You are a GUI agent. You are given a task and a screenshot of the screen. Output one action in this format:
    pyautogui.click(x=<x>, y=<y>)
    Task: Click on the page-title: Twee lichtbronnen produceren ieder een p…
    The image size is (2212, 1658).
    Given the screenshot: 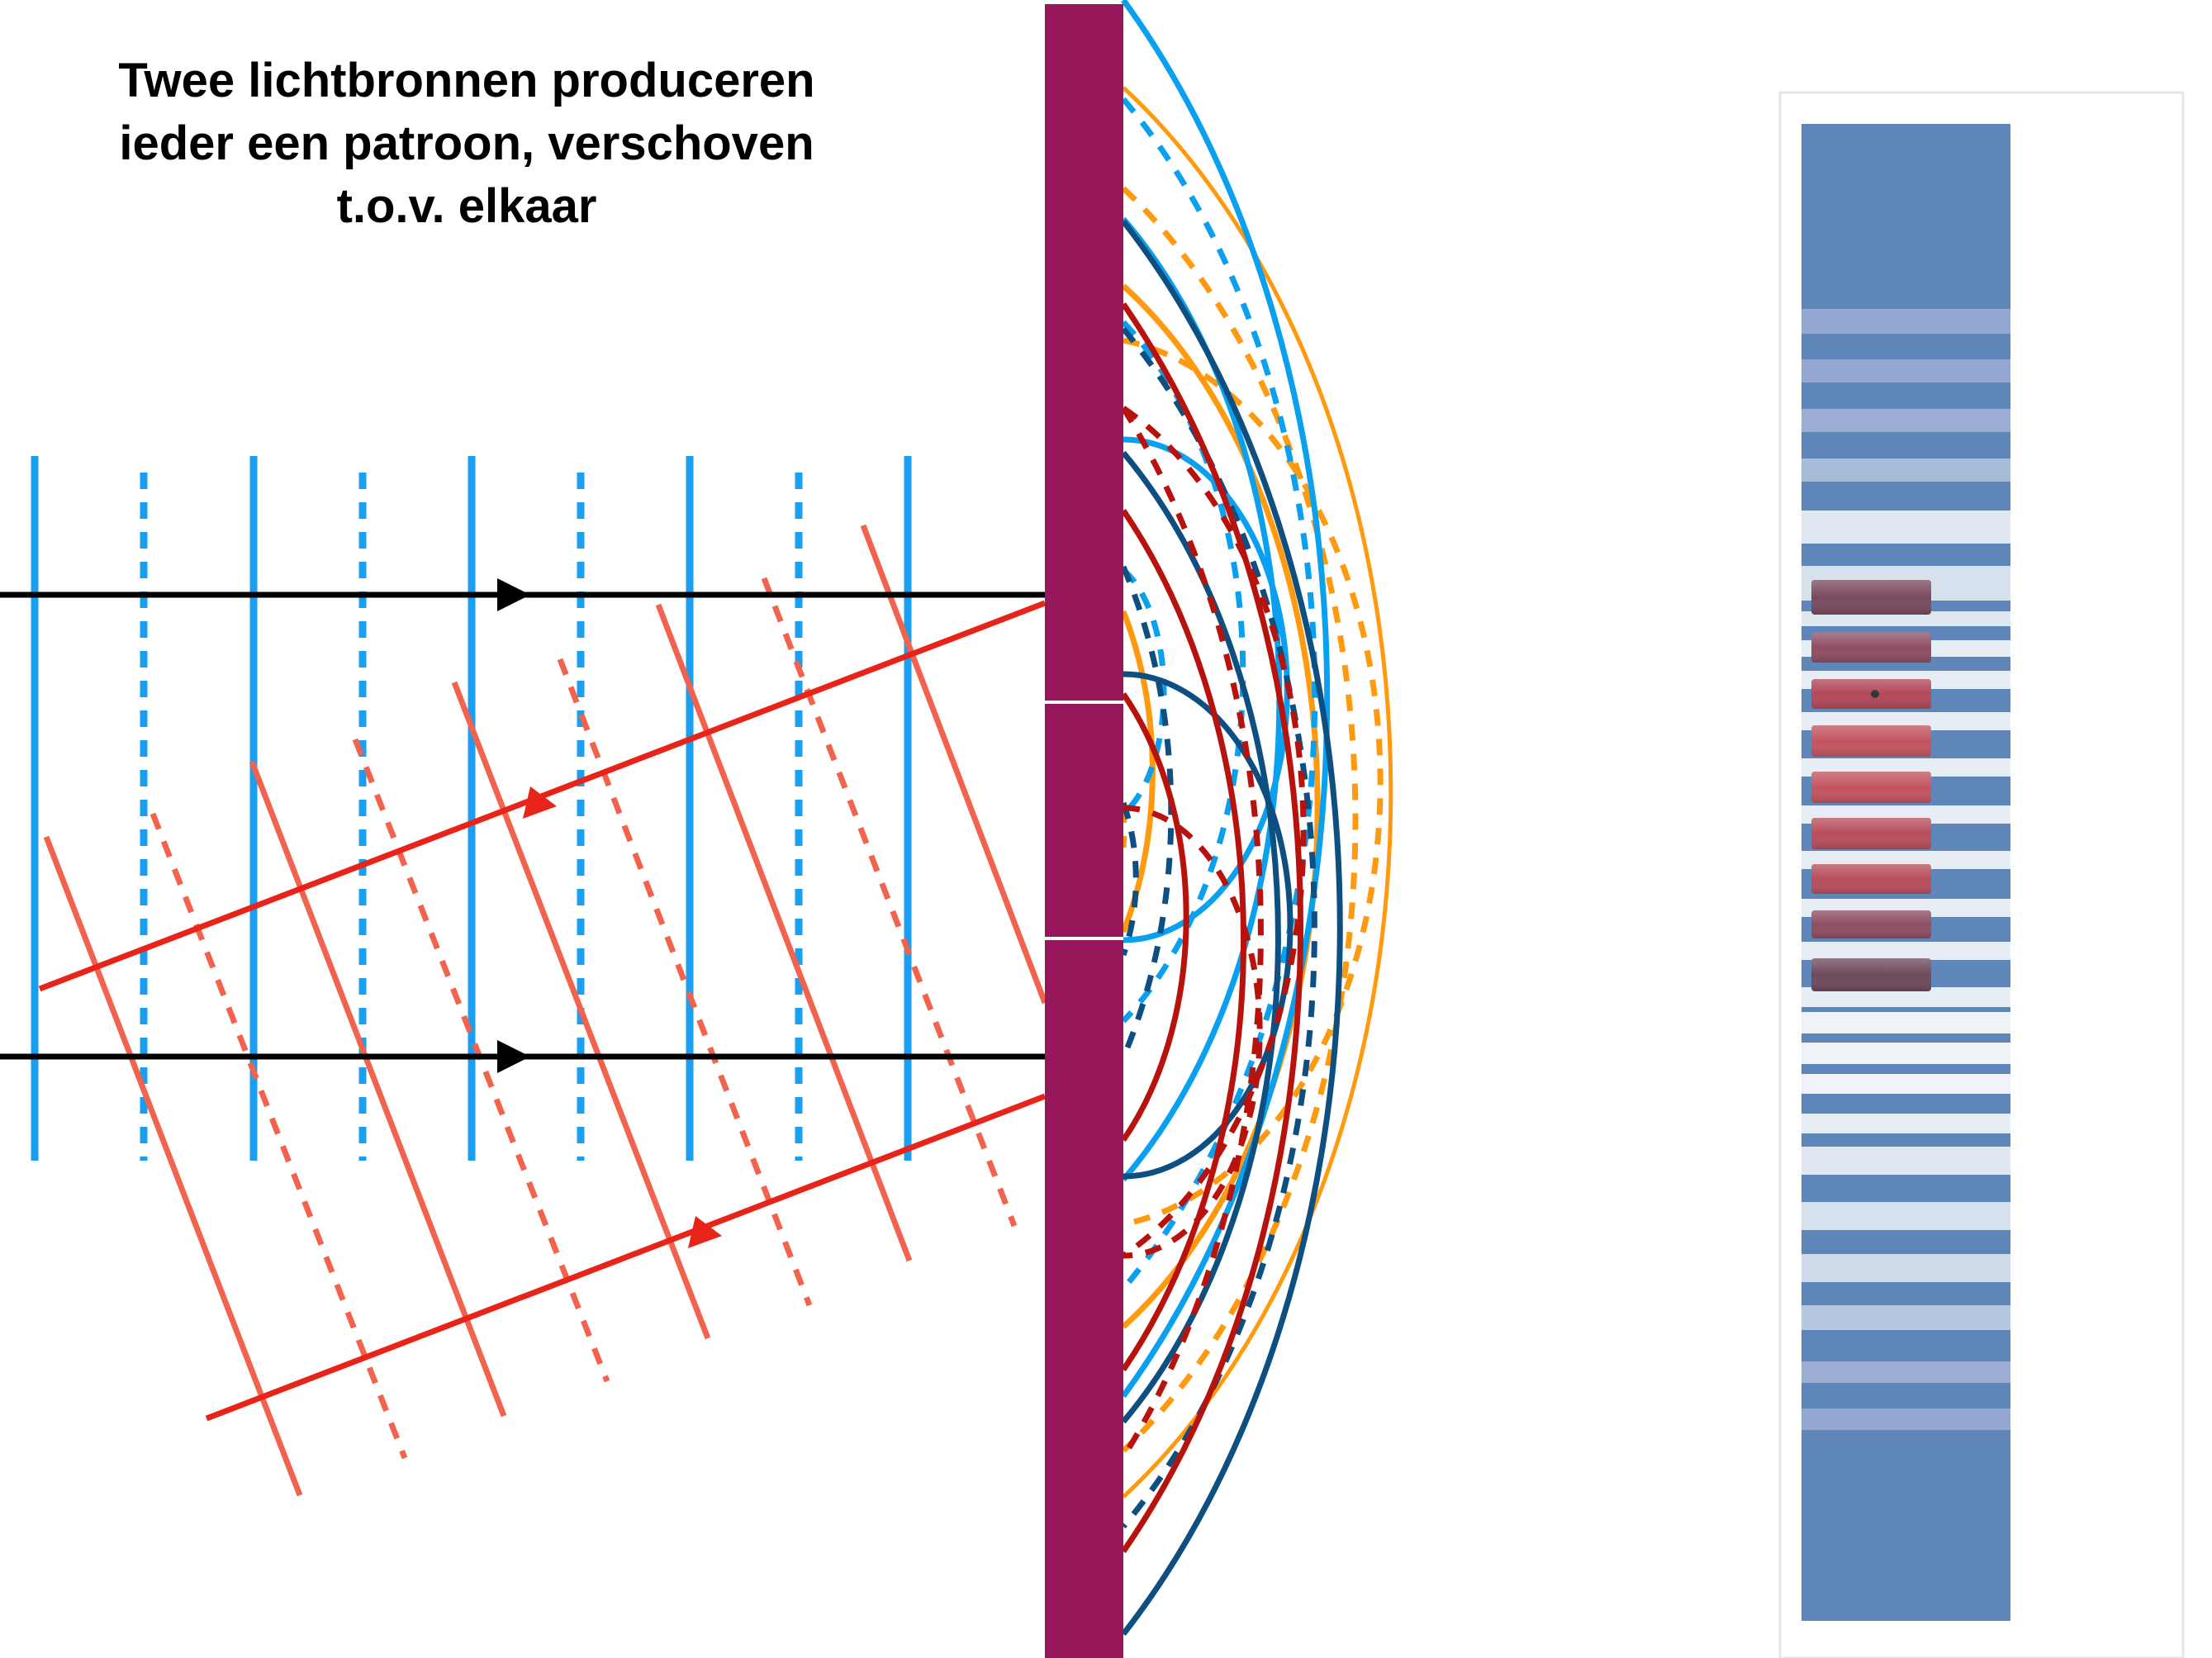 What is the action you would take?
    pyautogui.click(x=467, y=144)
    